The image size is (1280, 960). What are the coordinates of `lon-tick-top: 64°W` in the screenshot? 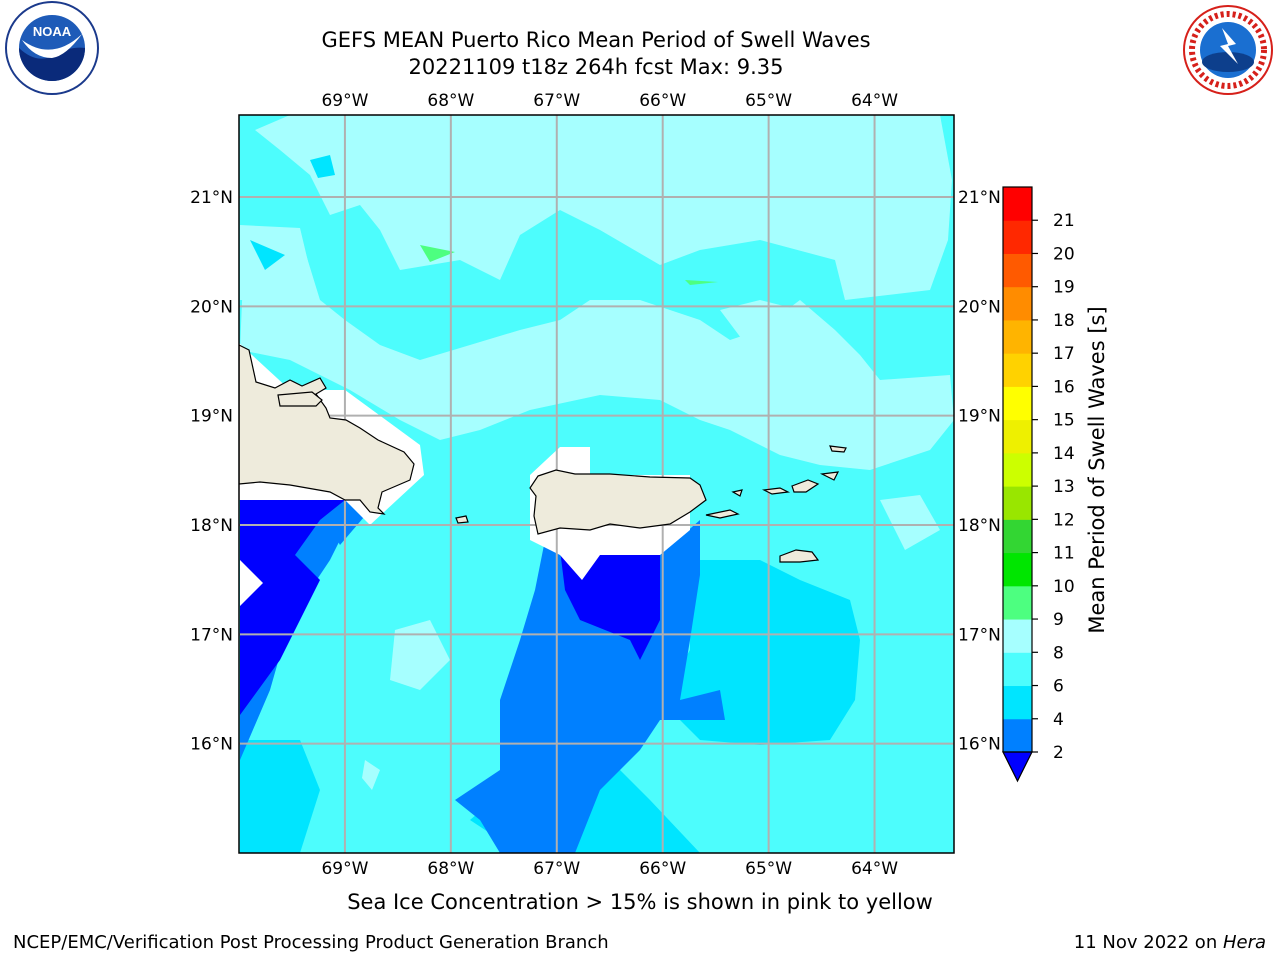 It's located at (874, 101).